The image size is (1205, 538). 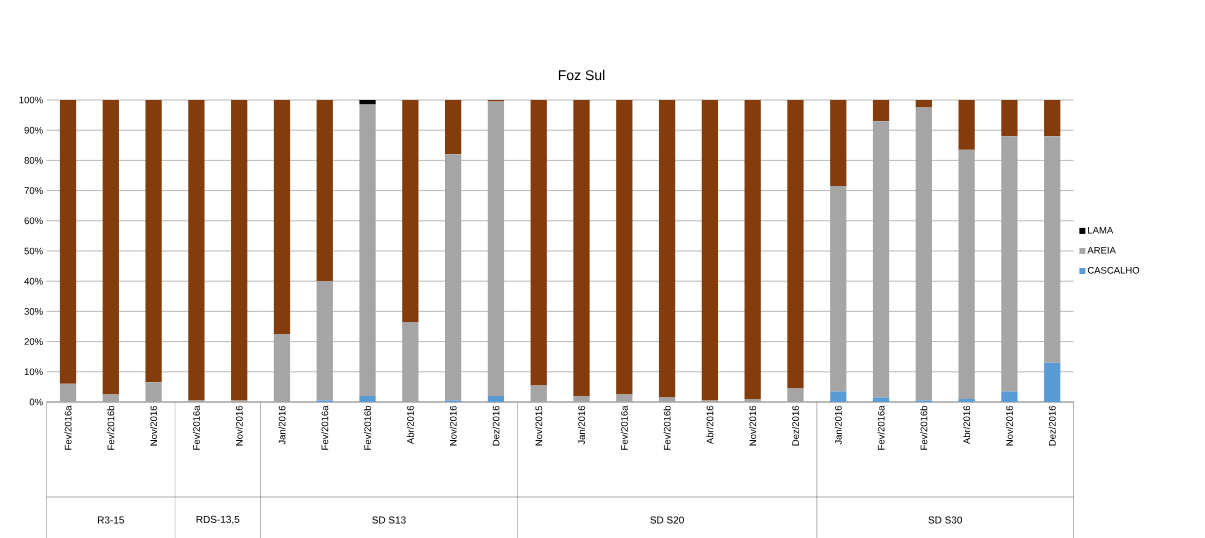 I want to click on x-axis-title: SD S20, so click(x=667, y=520).